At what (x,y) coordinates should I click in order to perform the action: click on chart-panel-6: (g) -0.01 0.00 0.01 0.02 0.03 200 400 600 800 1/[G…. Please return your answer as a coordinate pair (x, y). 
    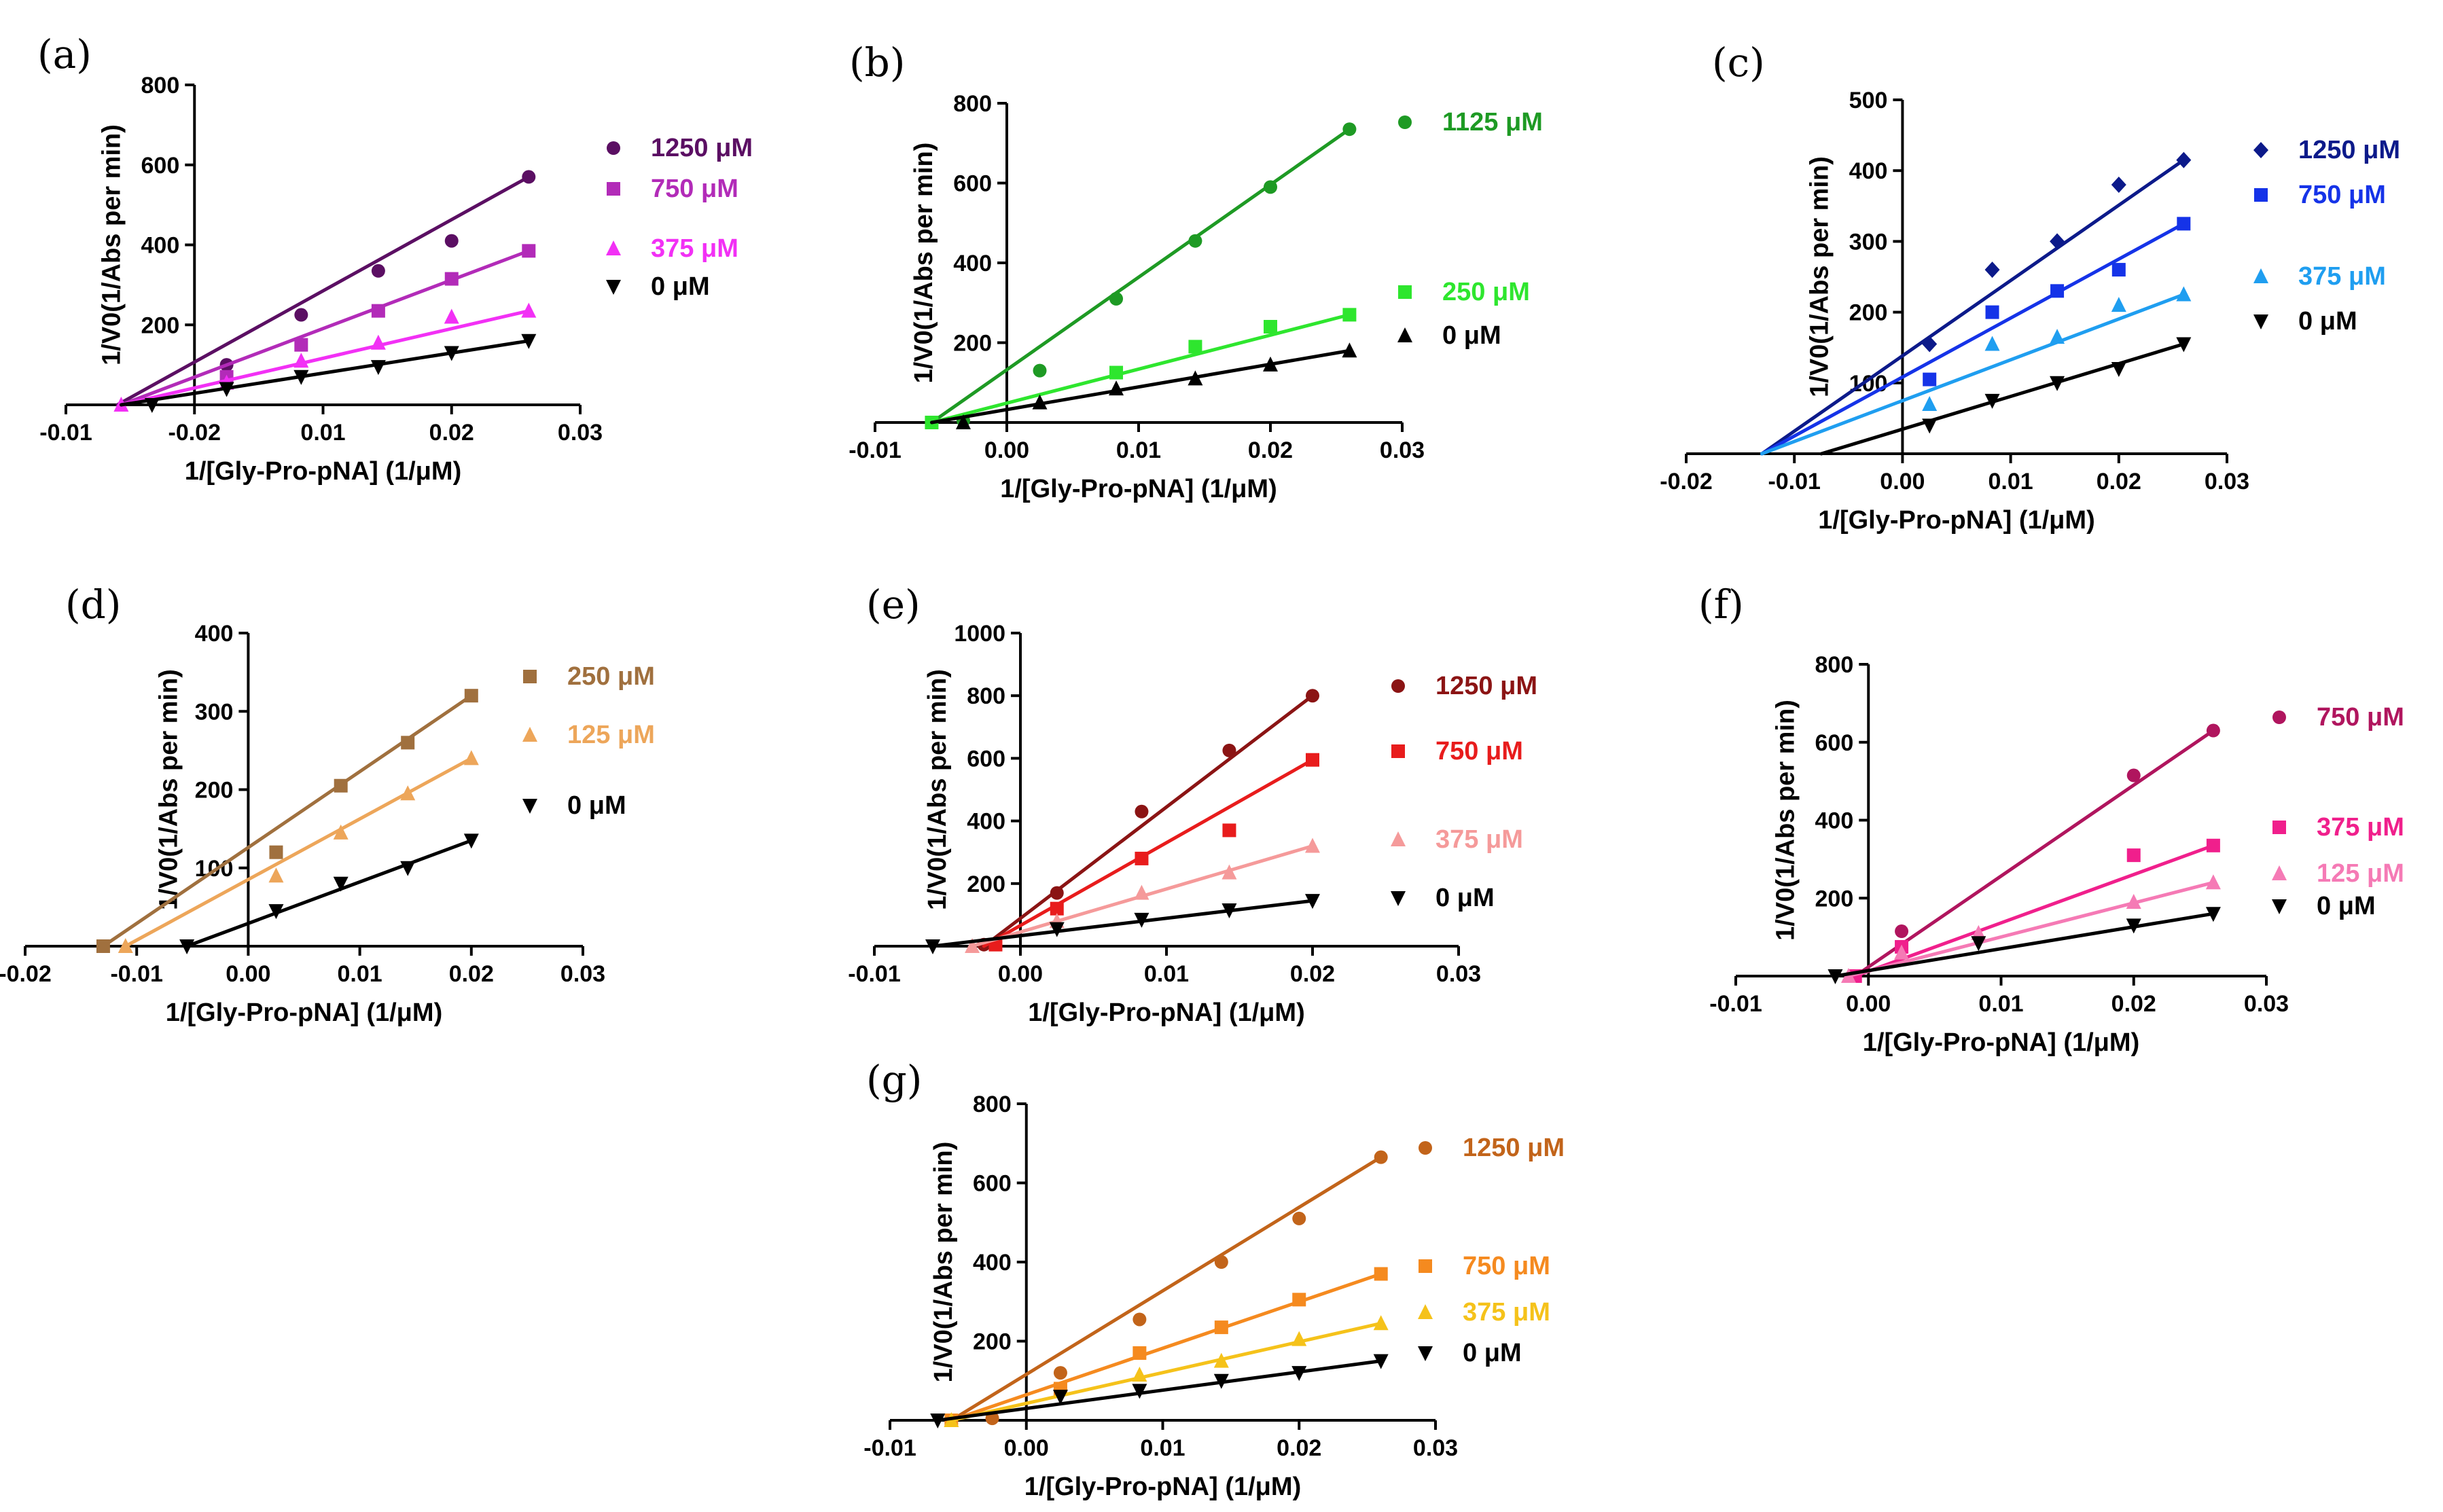
    Looking at the image, I should click on (1214, 1279).